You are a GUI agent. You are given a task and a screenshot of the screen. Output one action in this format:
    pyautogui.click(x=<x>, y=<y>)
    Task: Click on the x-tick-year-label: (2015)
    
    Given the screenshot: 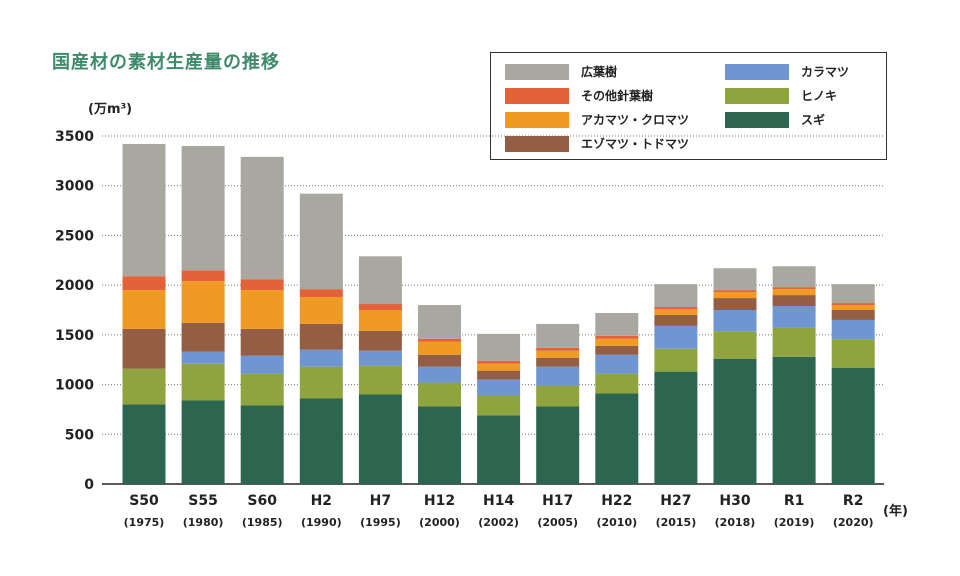 What is the action you would take?
    pyautogui.click(x=676, y=522)
    